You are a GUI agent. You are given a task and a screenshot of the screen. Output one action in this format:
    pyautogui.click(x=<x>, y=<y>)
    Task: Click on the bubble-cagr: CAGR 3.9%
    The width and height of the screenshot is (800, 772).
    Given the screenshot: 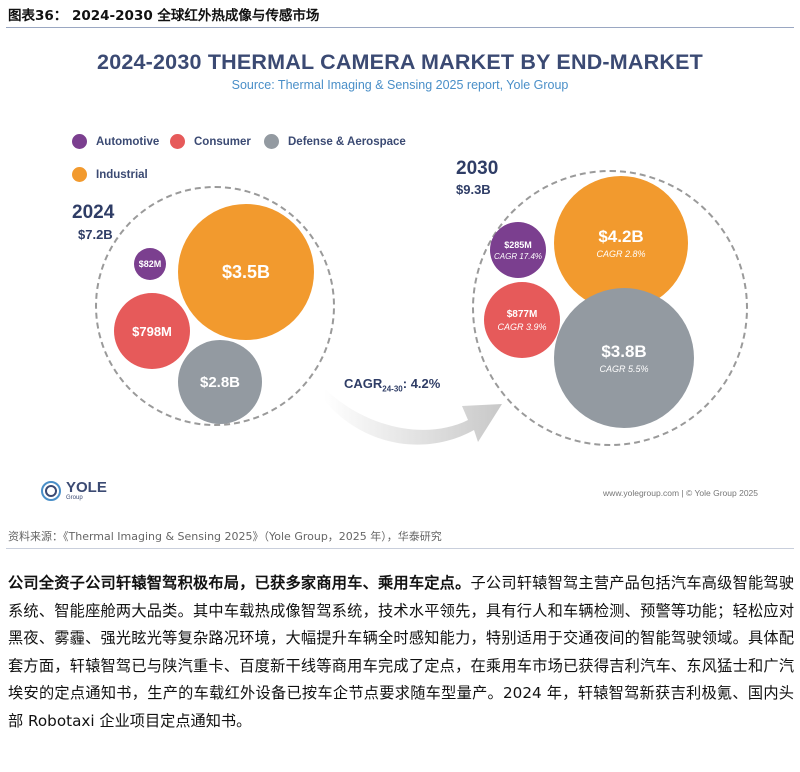 What is the action you would take?
    pyautogui.click(x=522, y=326)
    